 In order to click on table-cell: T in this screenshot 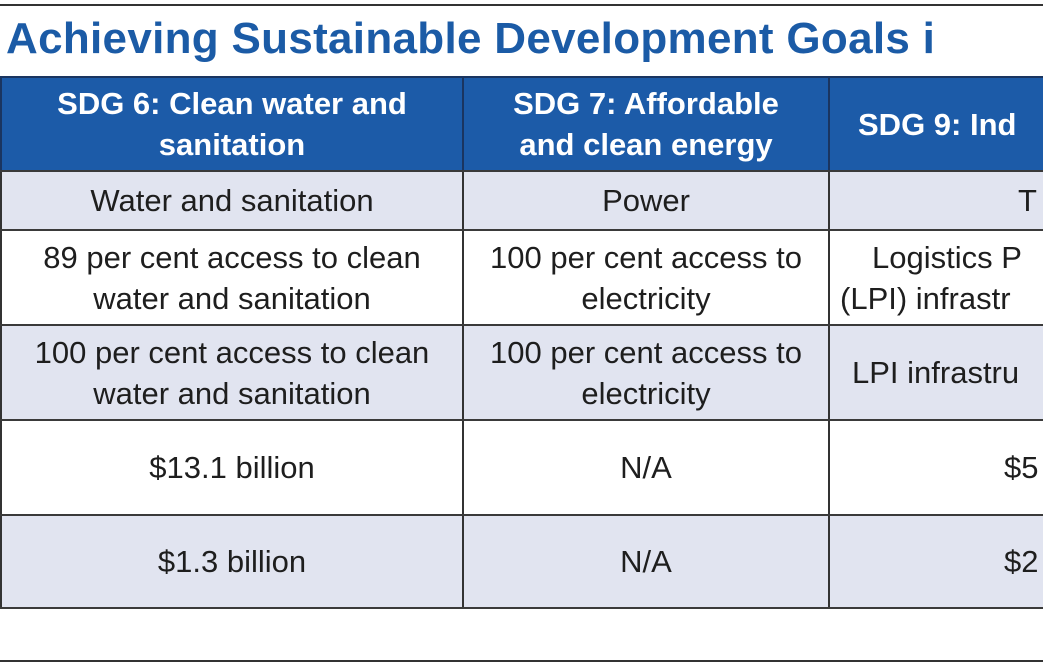, I will do `click(935, 200)`.